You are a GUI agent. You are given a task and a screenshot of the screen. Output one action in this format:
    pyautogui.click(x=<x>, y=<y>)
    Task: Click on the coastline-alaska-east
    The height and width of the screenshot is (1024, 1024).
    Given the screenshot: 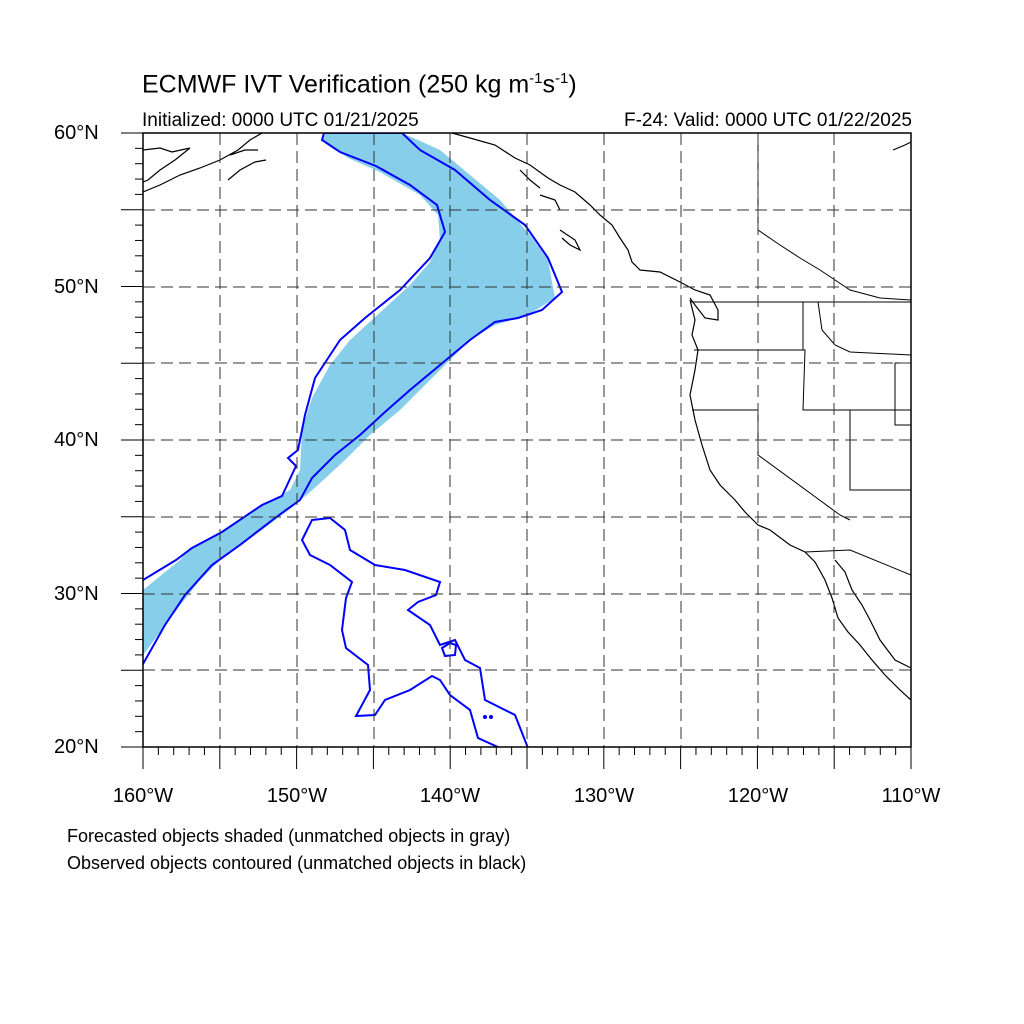 What is the action you would take?
    pyautogui.click(x=901, y=146)
    